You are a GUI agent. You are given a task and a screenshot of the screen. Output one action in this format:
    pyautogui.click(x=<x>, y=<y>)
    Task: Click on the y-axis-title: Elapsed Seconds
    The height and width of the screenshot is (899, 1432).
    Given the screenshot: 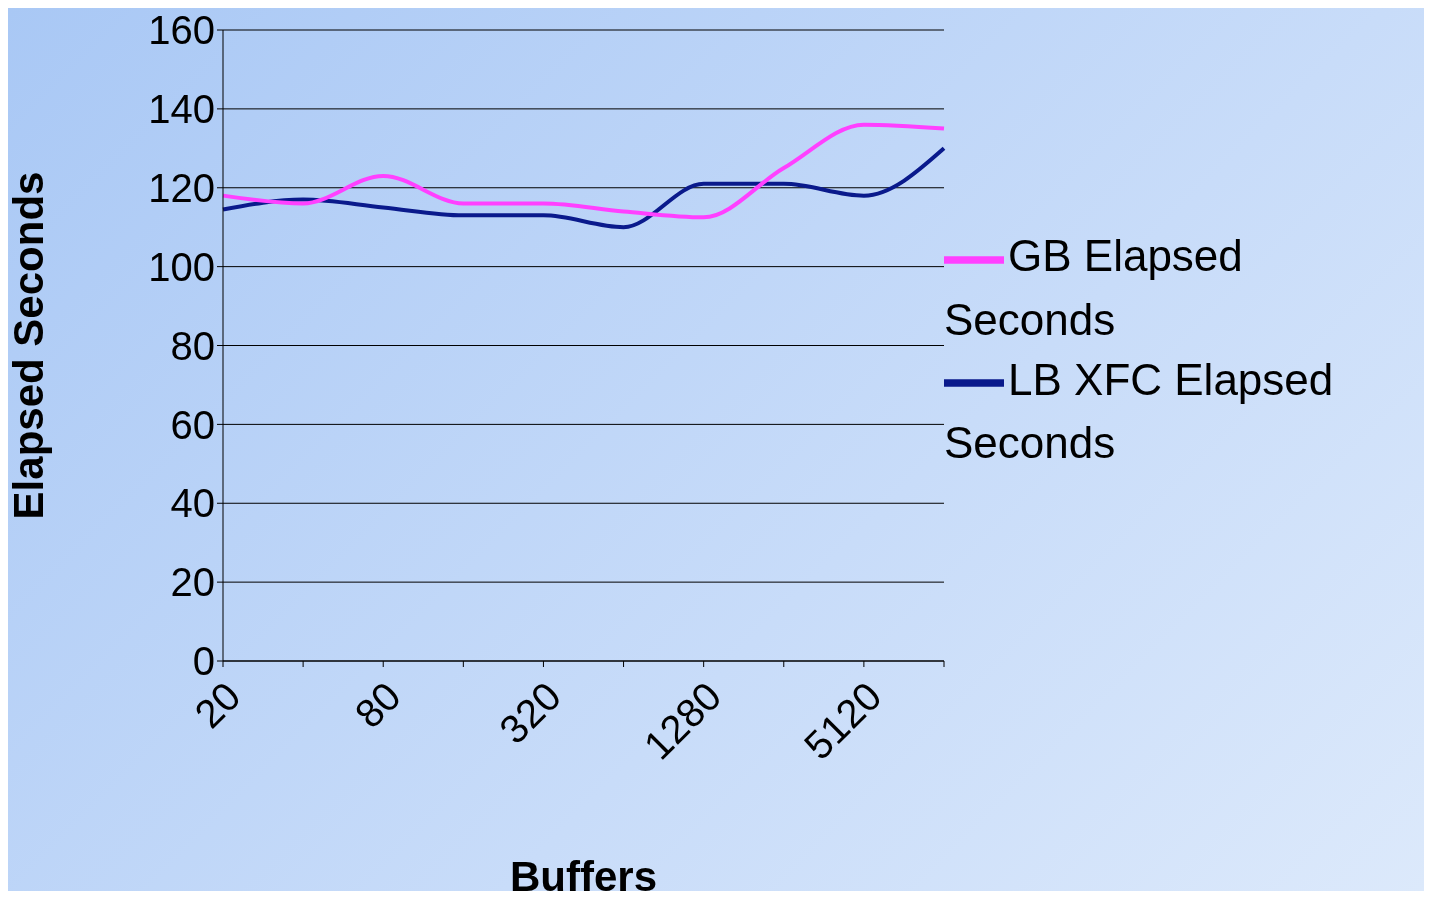 What is the action you would take?
    pyautogui.click(x=28, y=345)
    